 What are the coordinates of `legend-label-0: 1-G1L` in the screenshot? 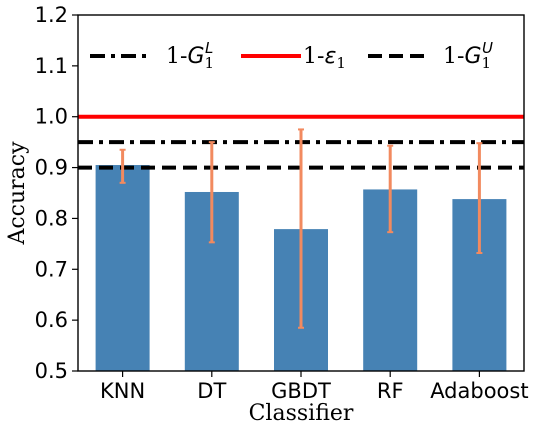 It's located at (190, 55).